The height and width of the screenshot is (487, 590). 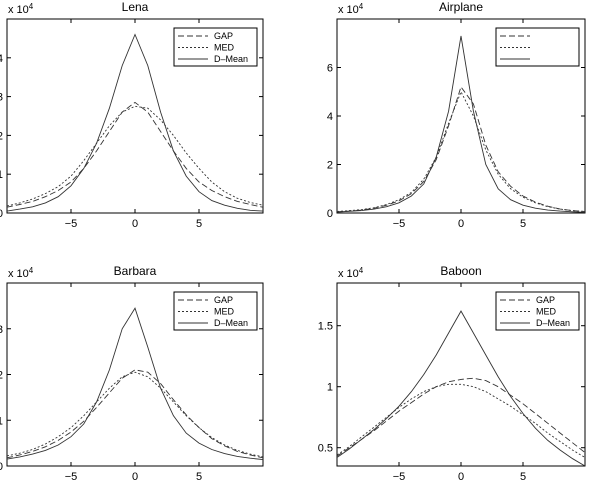 What do you see at coordinates (330, 69) in the screenshot?
I see `y-tick-label: 6` at bounding box center [330, 69].